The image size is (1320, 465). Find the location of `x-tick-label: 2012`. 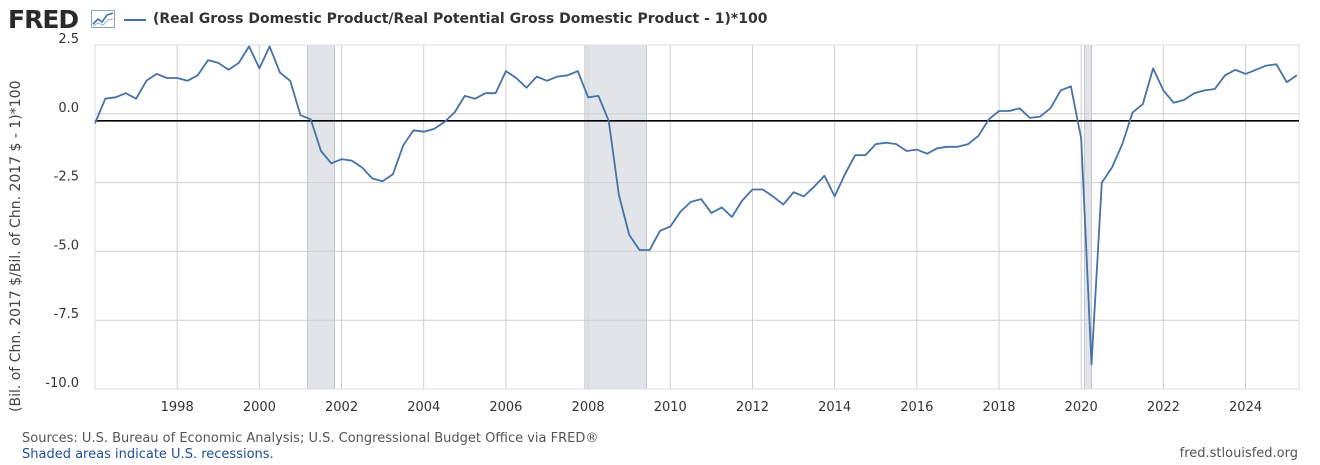

x-tick-label: 2012 is located at coordinates (752, 407).